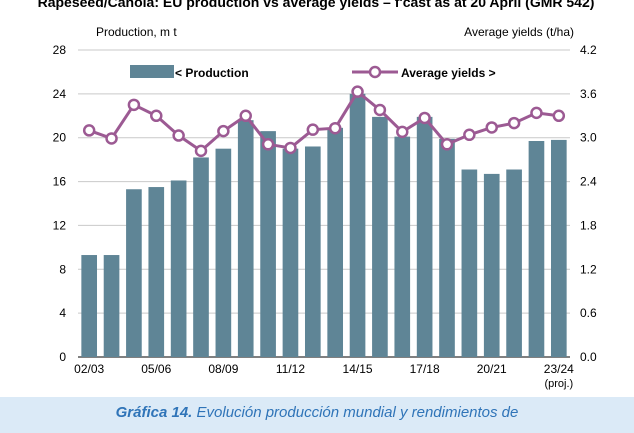 This screenshot has width=634, height=433. Describe the element at coordinates (62, 313) in the screenshot. I see `y-left-tick-label: 4` at that location.